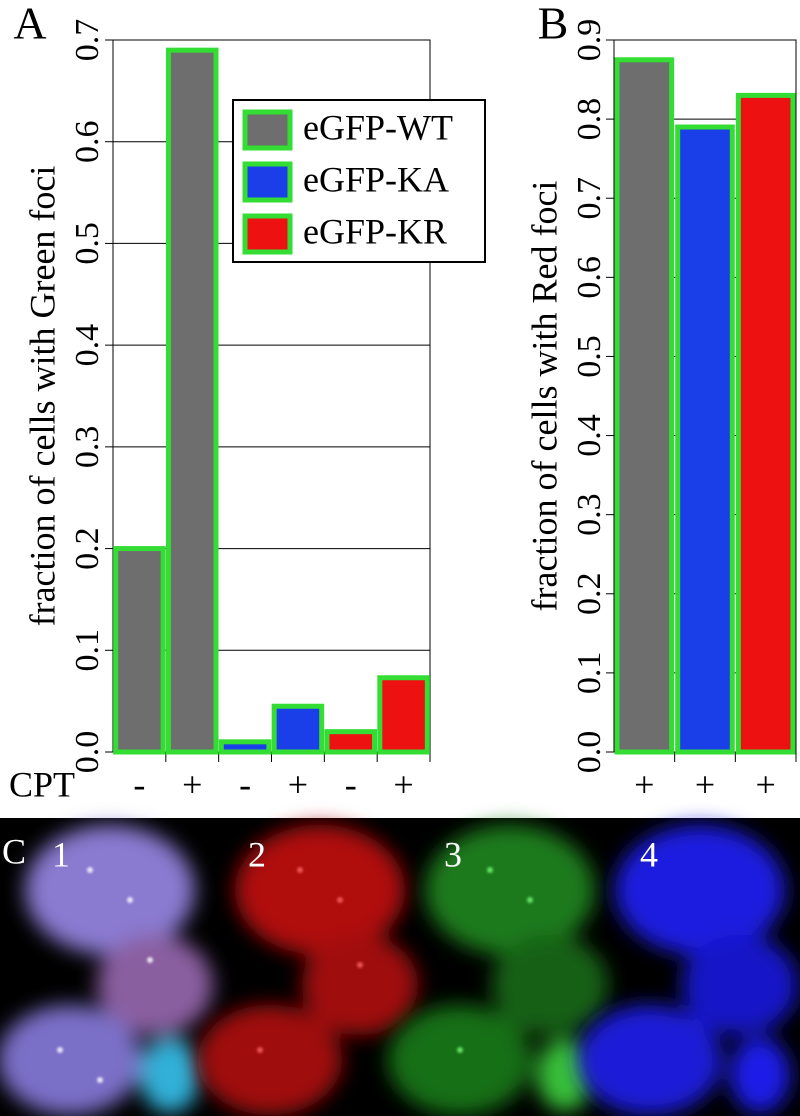 This screenshot has height=1116, width=800. What do you see at coordinates (378, 127) in the screenshot?
I see `legend-label: eGFP-WT` at bounding box center [378, 127].